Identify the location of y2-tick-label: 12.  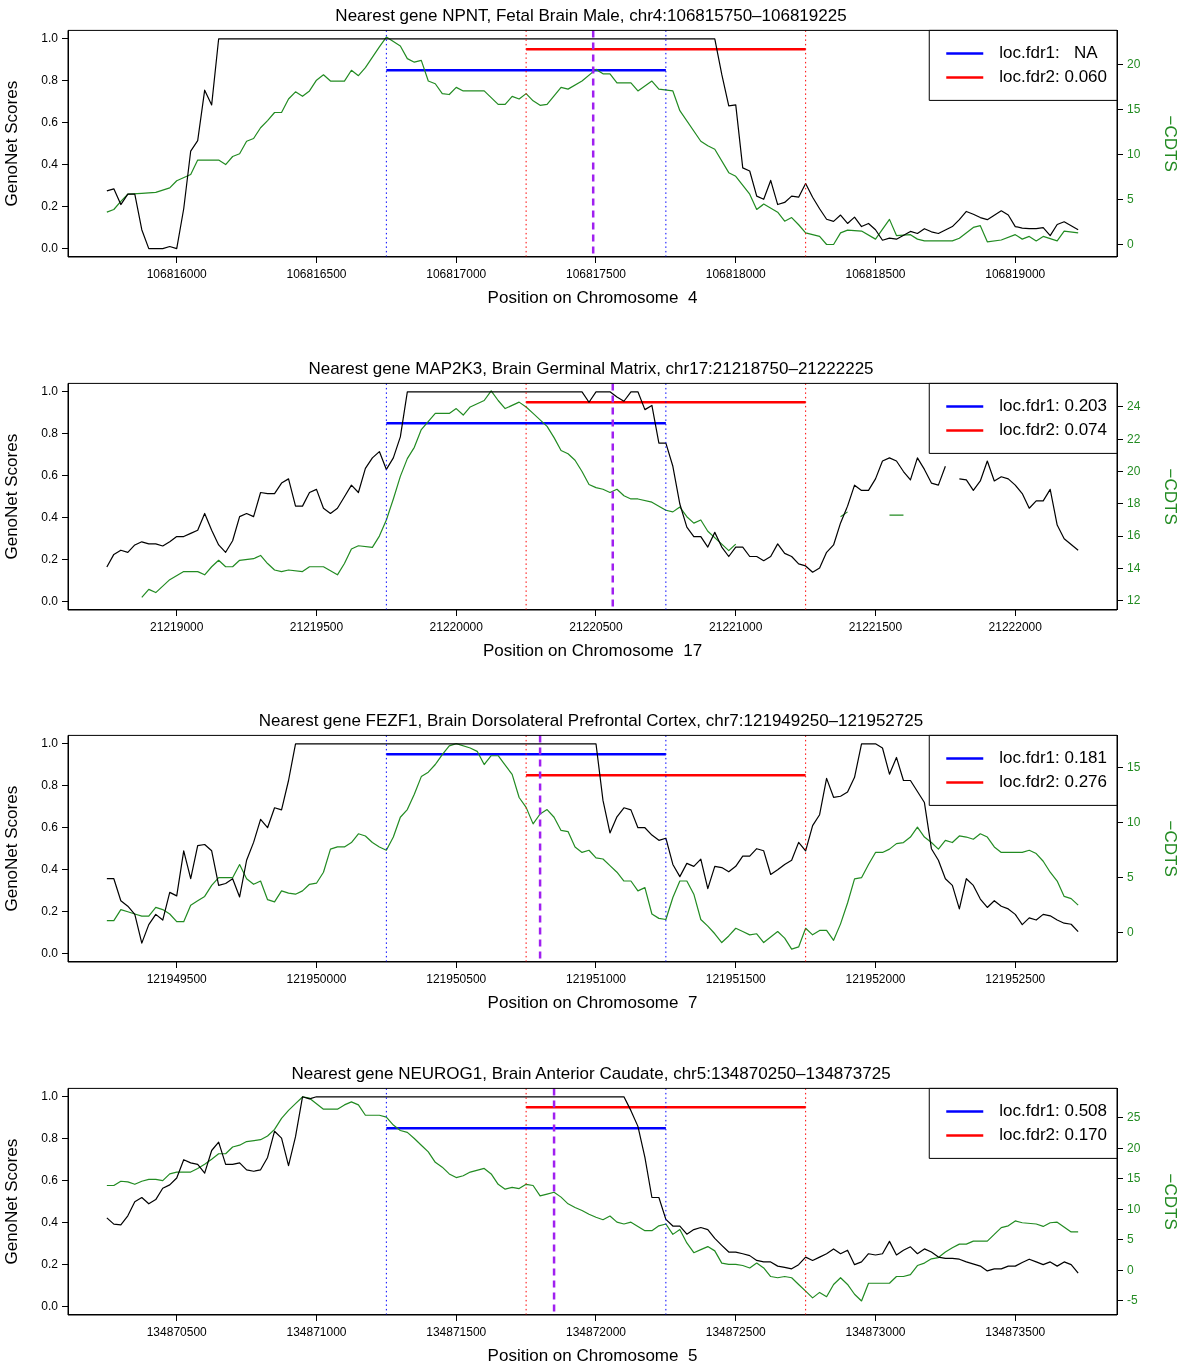
(1134, 599).